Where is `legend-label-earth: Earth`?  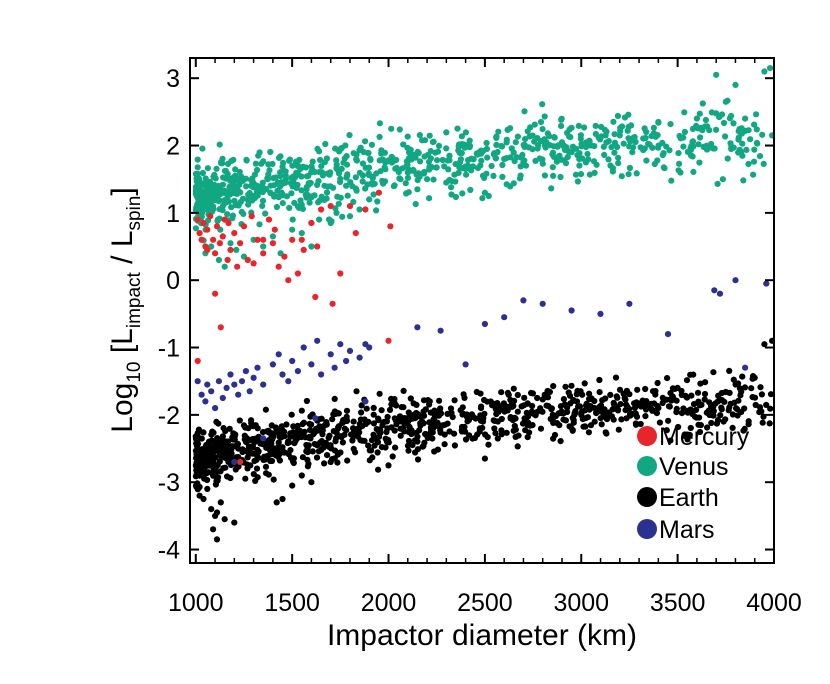 legend-label-earth: Earth is located at coordinates (689, 498).